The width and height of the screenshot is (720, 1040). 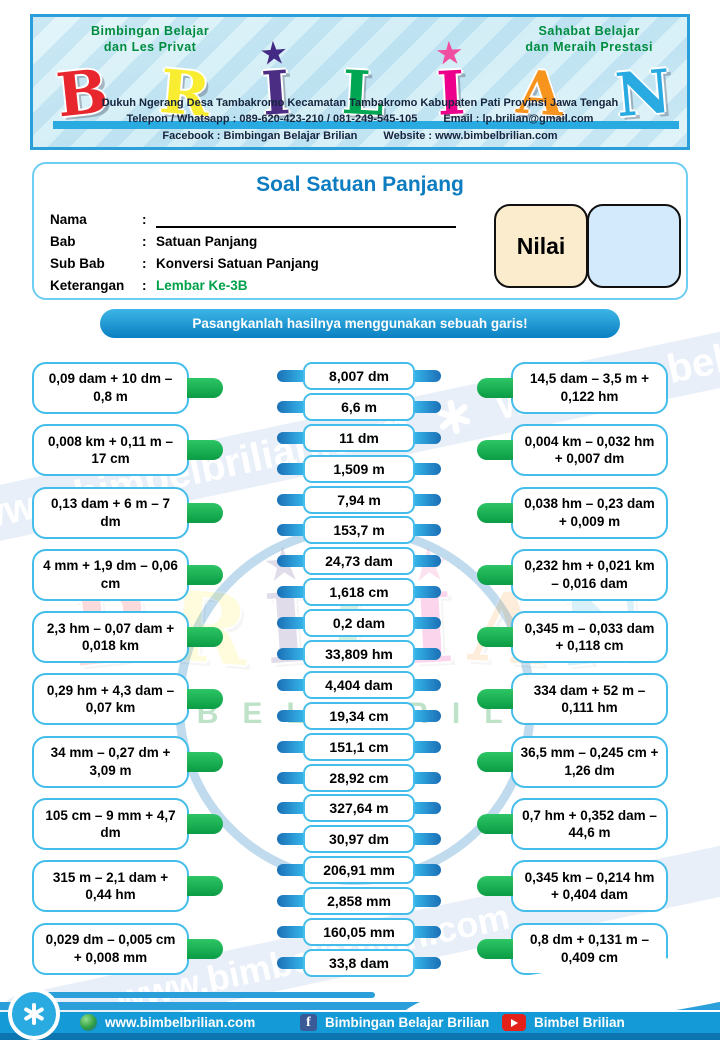 I want to click on name-input-line, so click(x=306, y=219).